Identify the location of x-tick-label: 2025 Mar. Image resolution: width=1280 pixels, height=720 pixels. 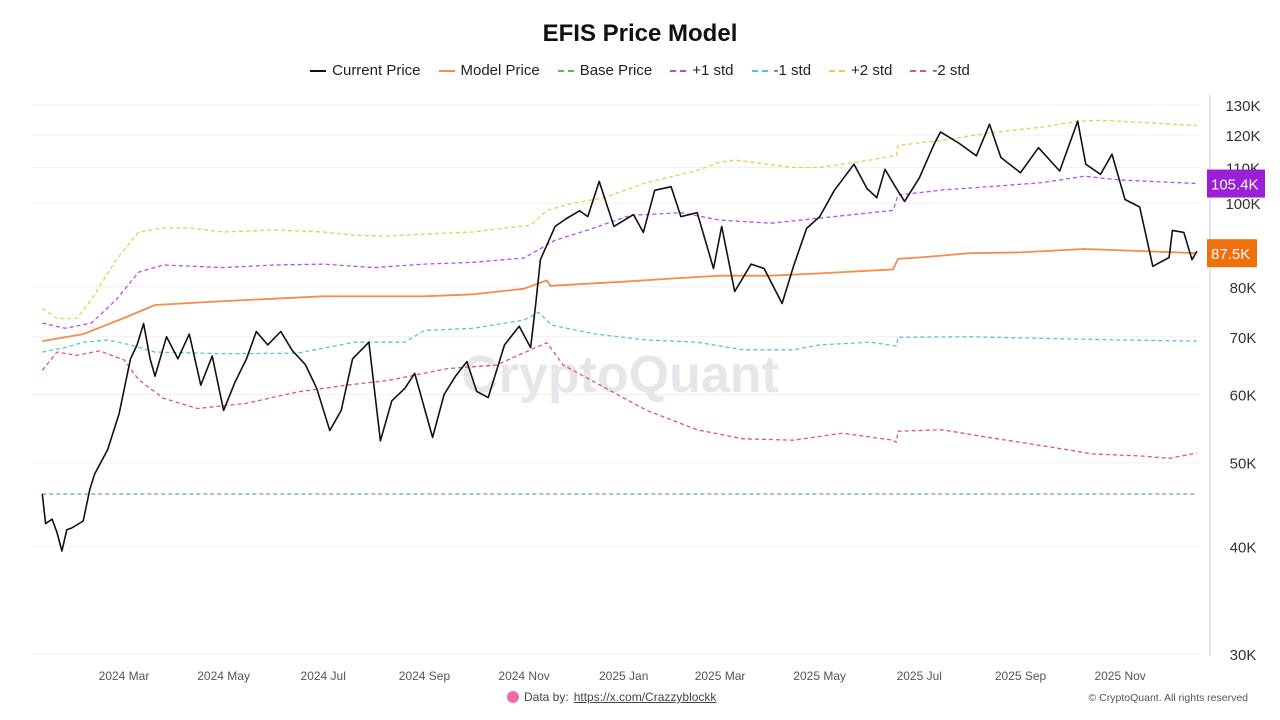
(720, 676).